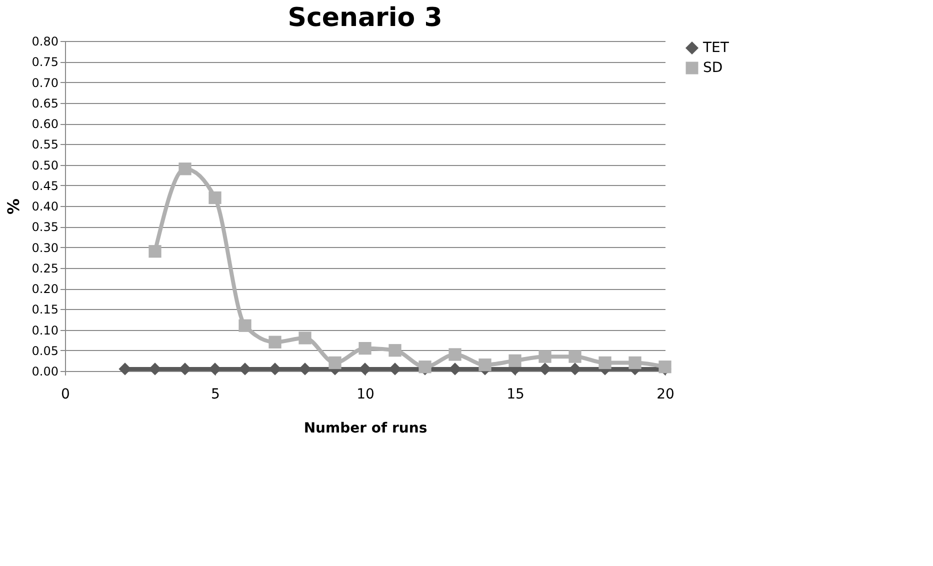 The height and width of the screenshot is (566, 933). Describe the element at coordinates (45, 41) in the screenshot. I see `y-tick-label: 0.80` at that location.